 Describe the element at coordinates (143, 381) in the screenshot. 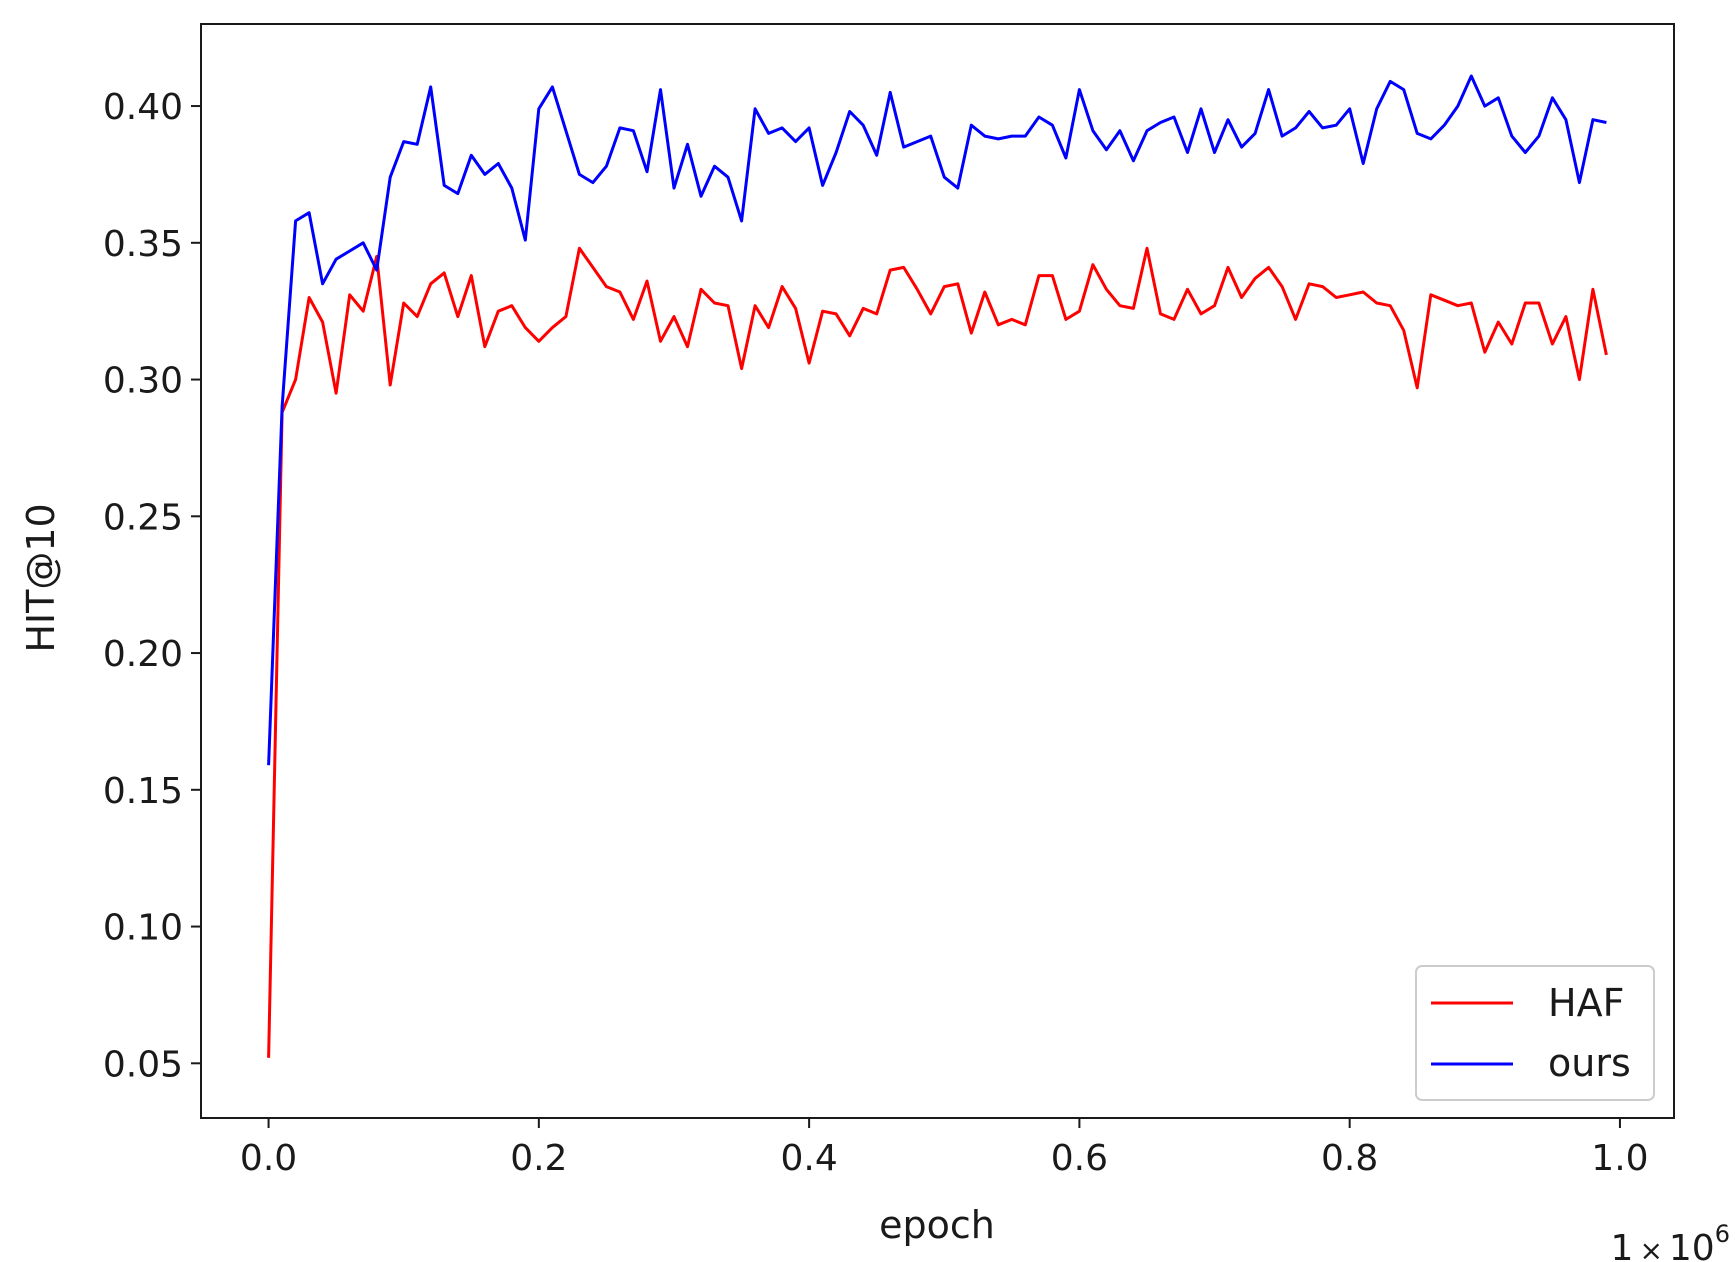

I see `y-tick-label: 0.30` at that location.